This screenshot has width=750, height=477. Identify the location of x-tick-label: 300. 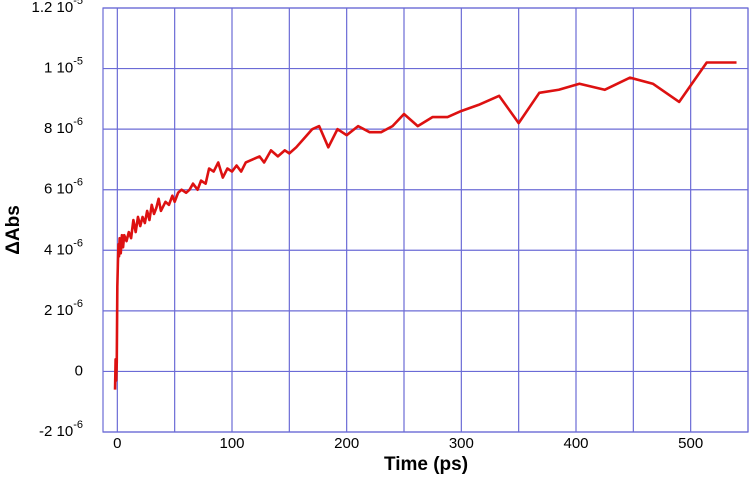
(461, 443).